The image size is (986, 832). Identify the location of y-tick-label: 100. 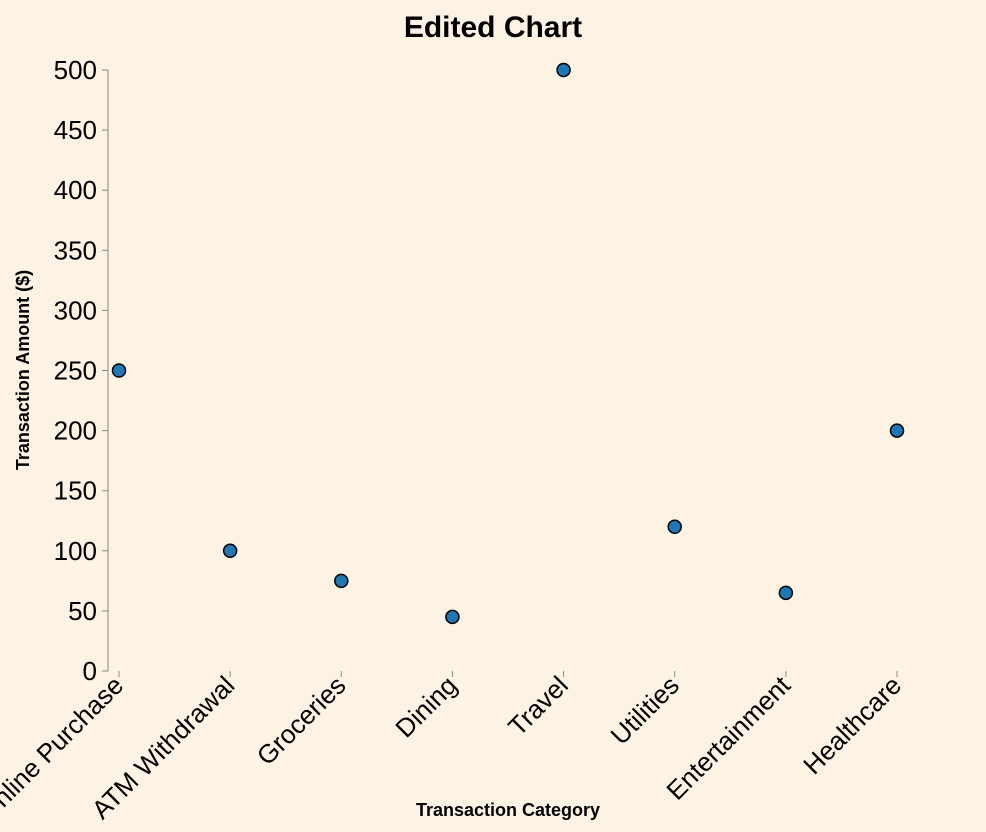
(75, 551).